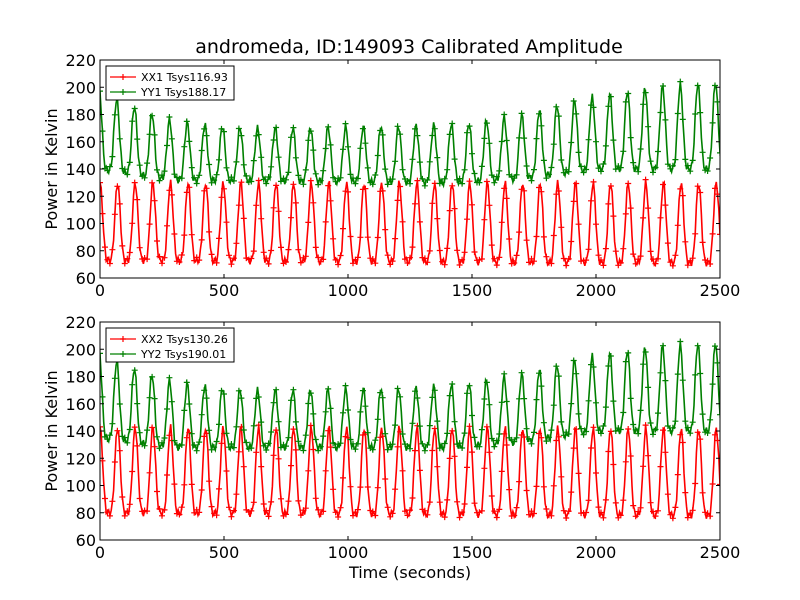 This screenshot has height=600, width=800. I want to click on legend-label: XX2 Tsys130.26, so click(184, 339).